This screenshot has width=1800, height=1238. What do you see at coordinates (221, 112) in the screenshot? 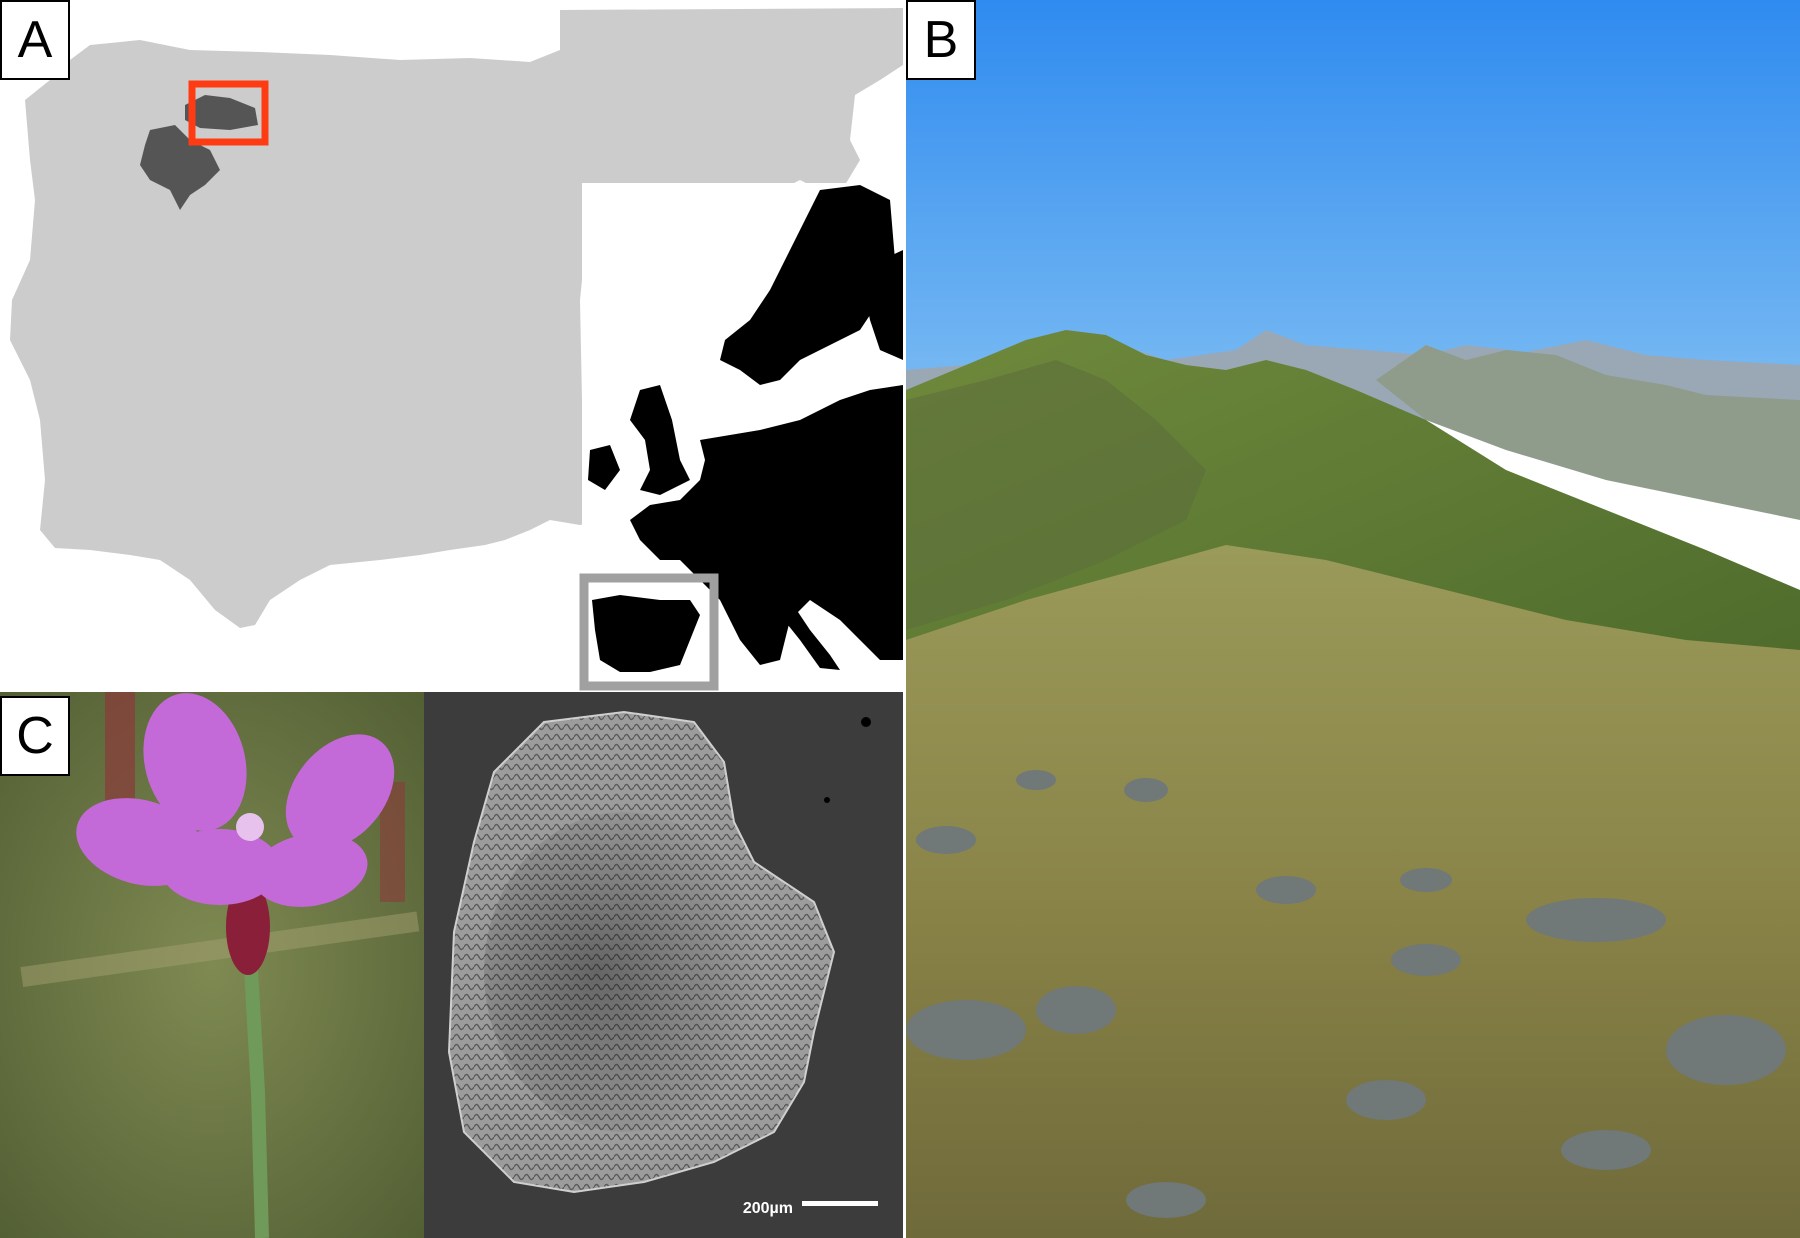
I see `species-range-north` at bounding box center [221, 112].